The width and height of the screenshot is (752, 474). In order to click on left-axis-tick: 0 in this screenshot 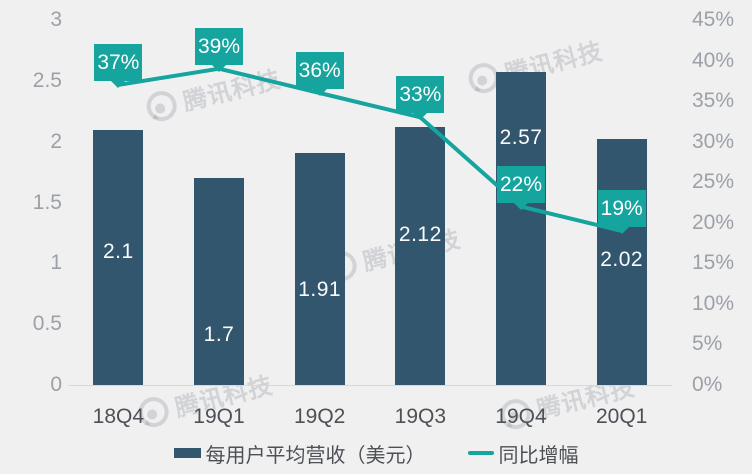, I will do `click(56, 384)`.